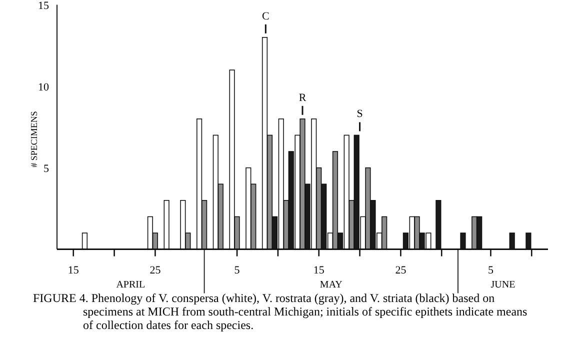 The image size is (568, 345). I want to click on y-axis-title: # SPECIMENS, so click(34, 139).